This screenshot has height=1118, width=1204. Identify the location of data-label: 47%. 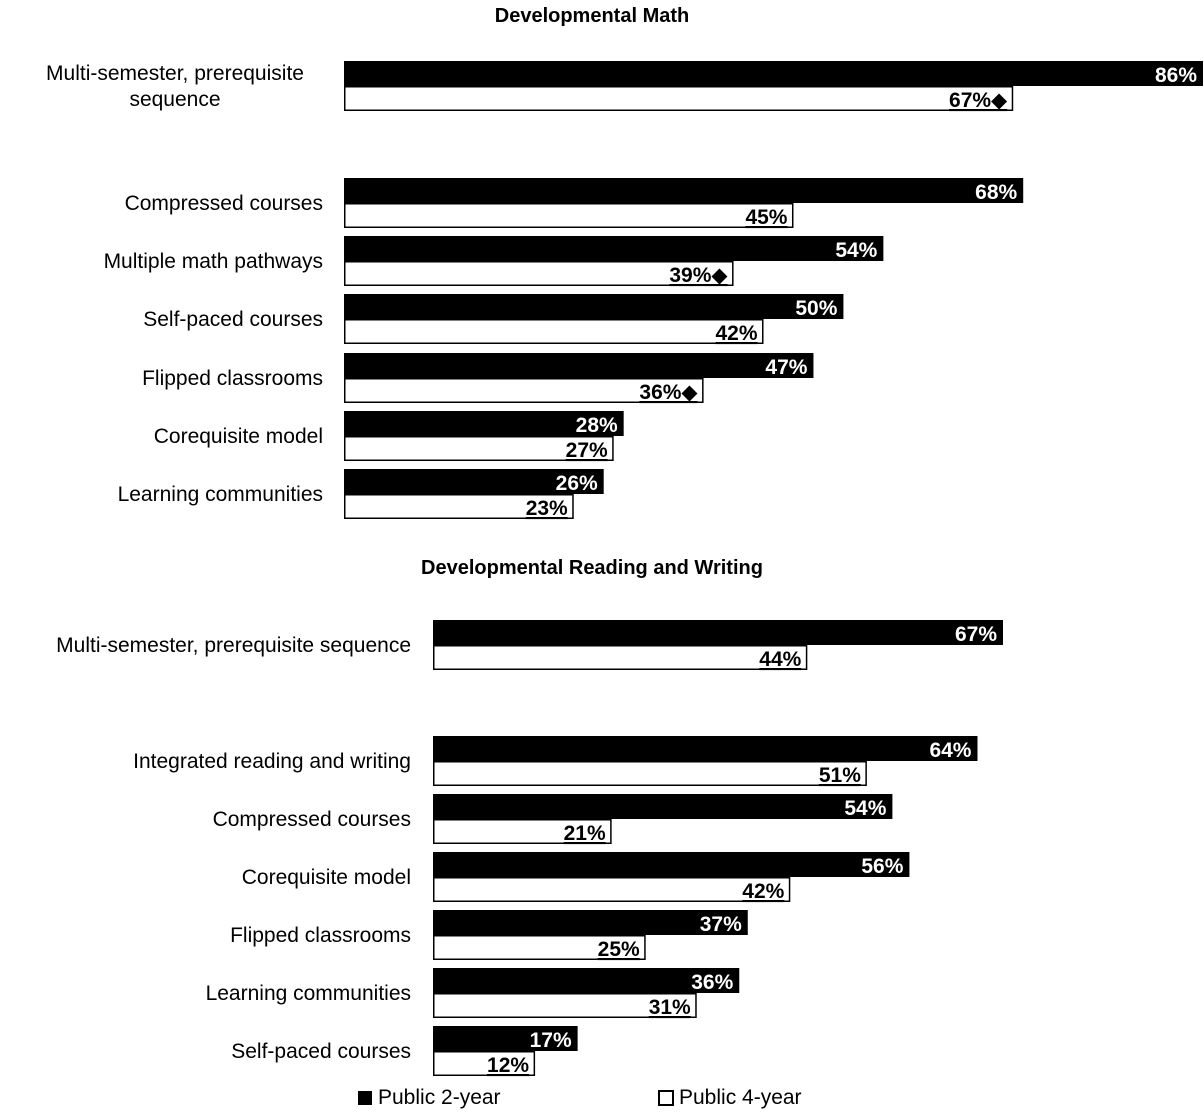
(786, 367).